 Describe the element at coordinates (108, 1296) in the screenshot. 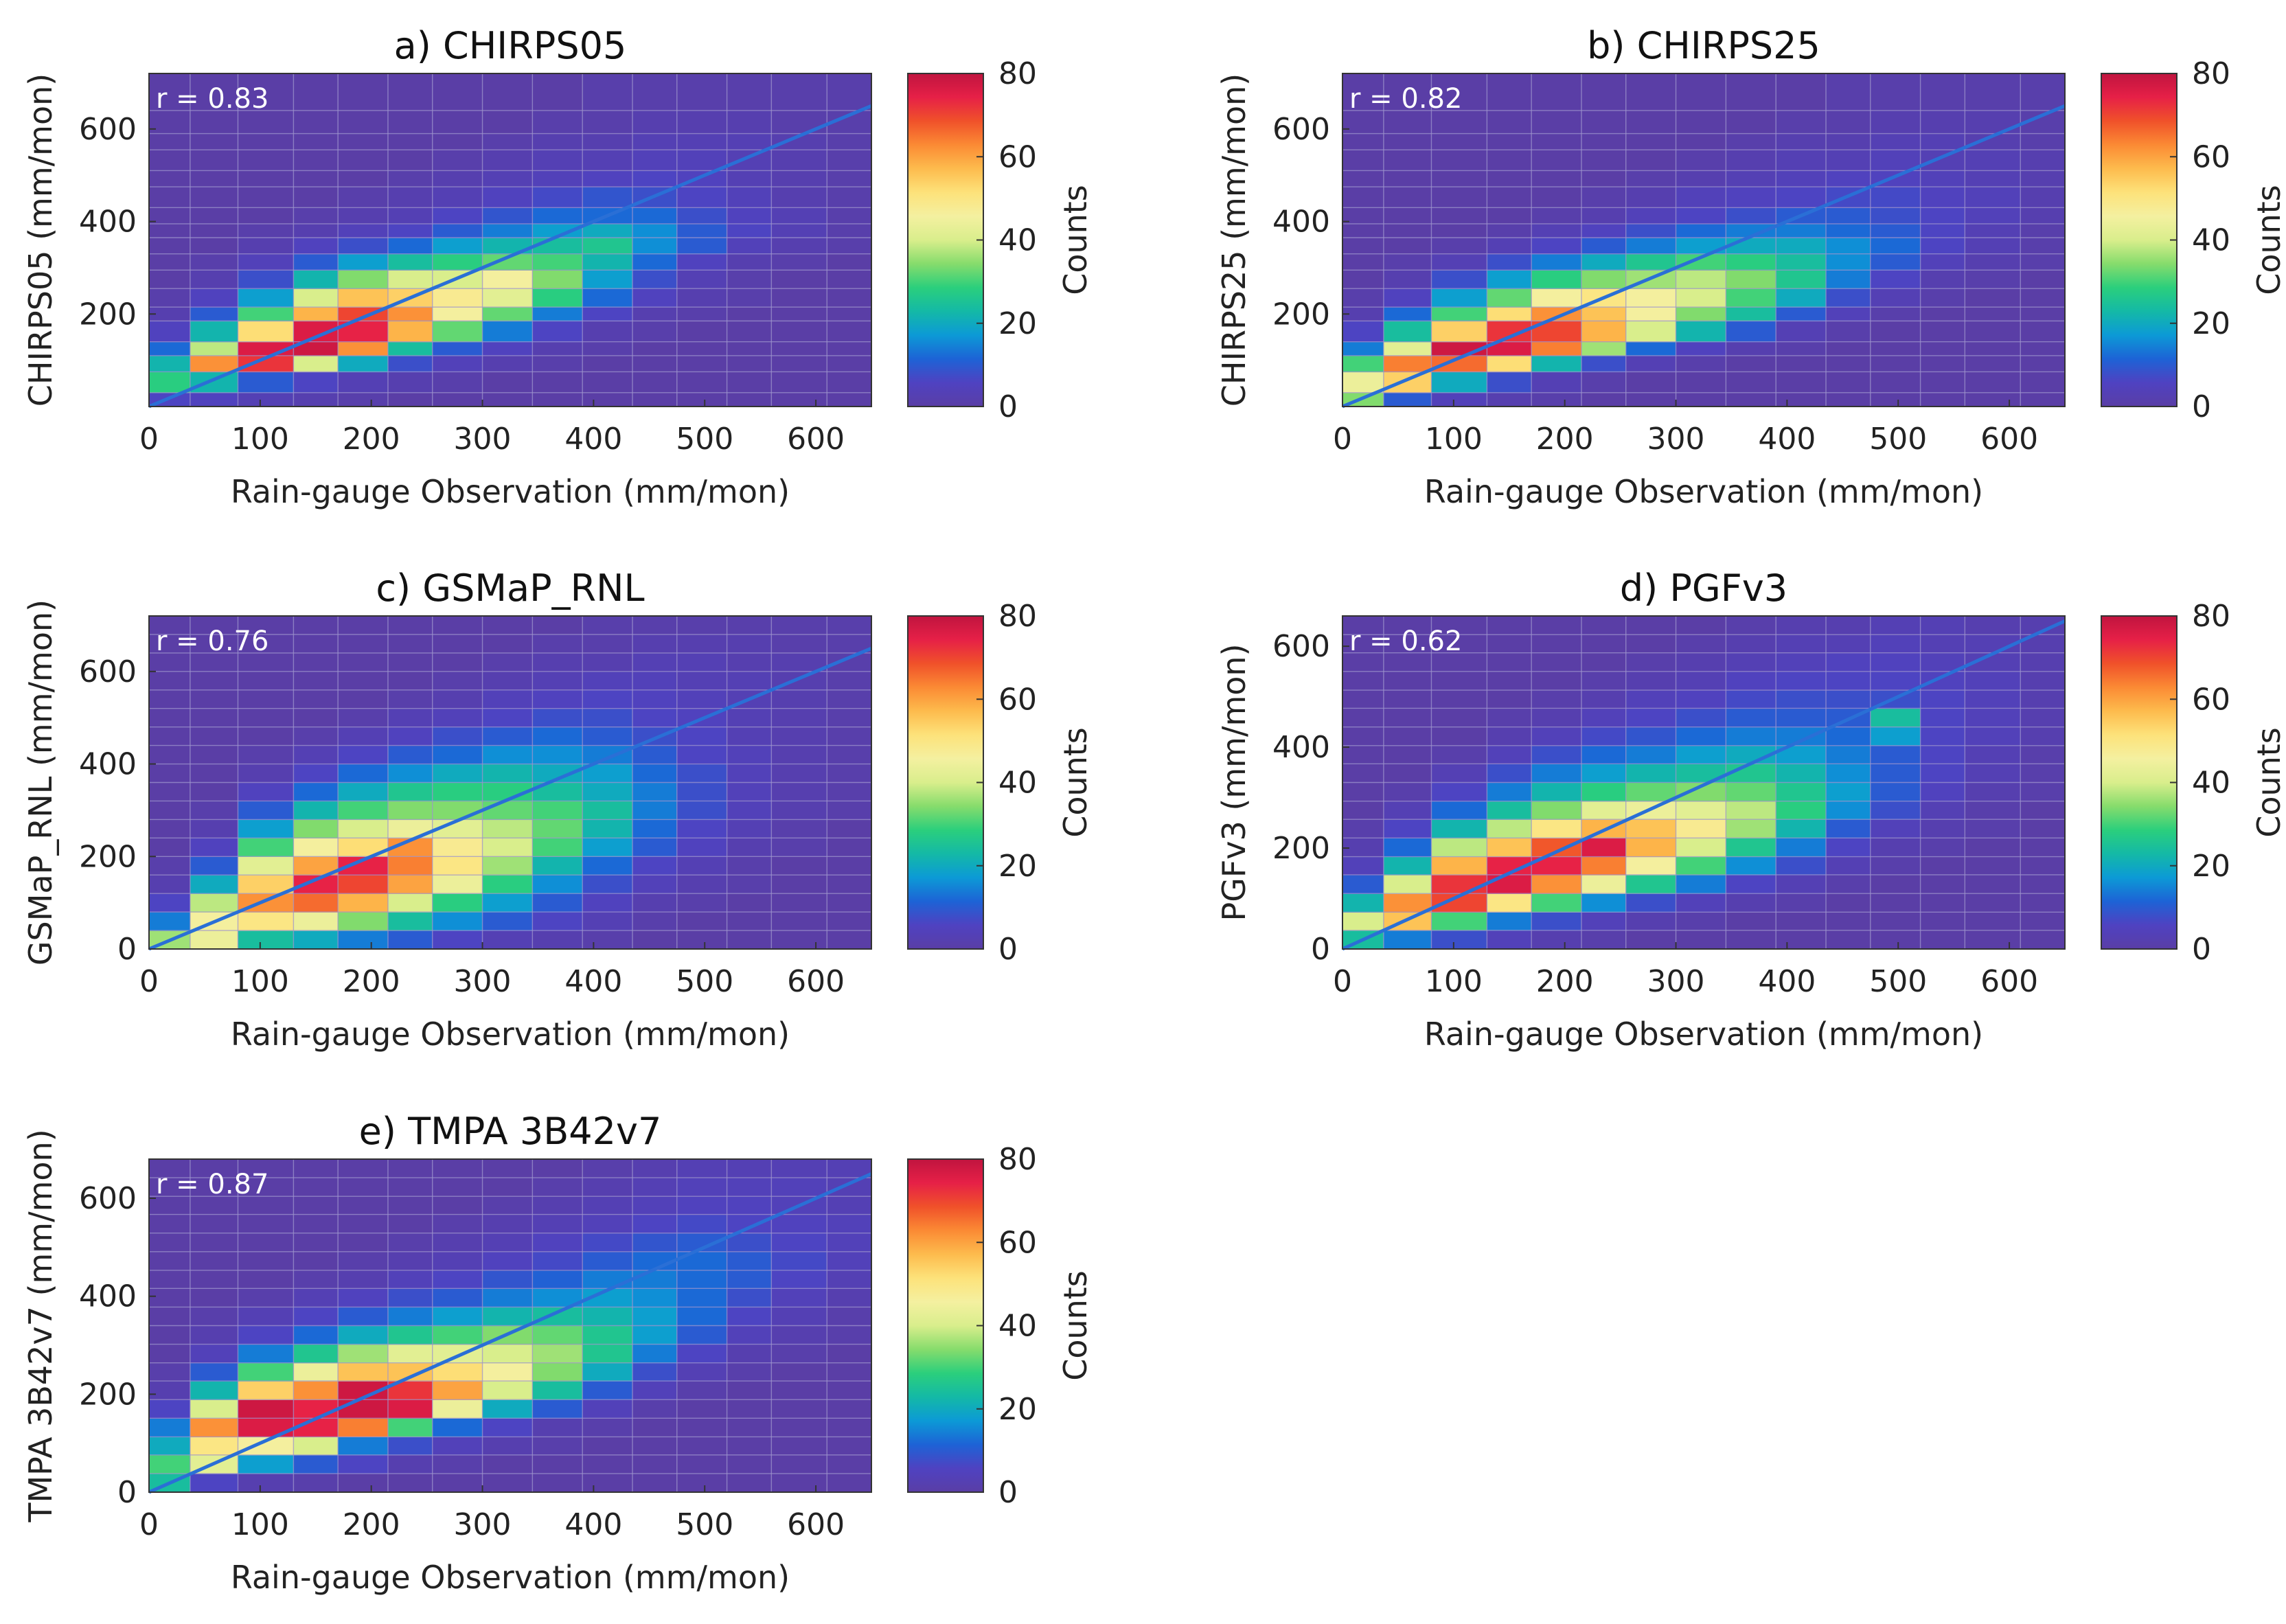

I see `y-tick-label: 400` at that location.